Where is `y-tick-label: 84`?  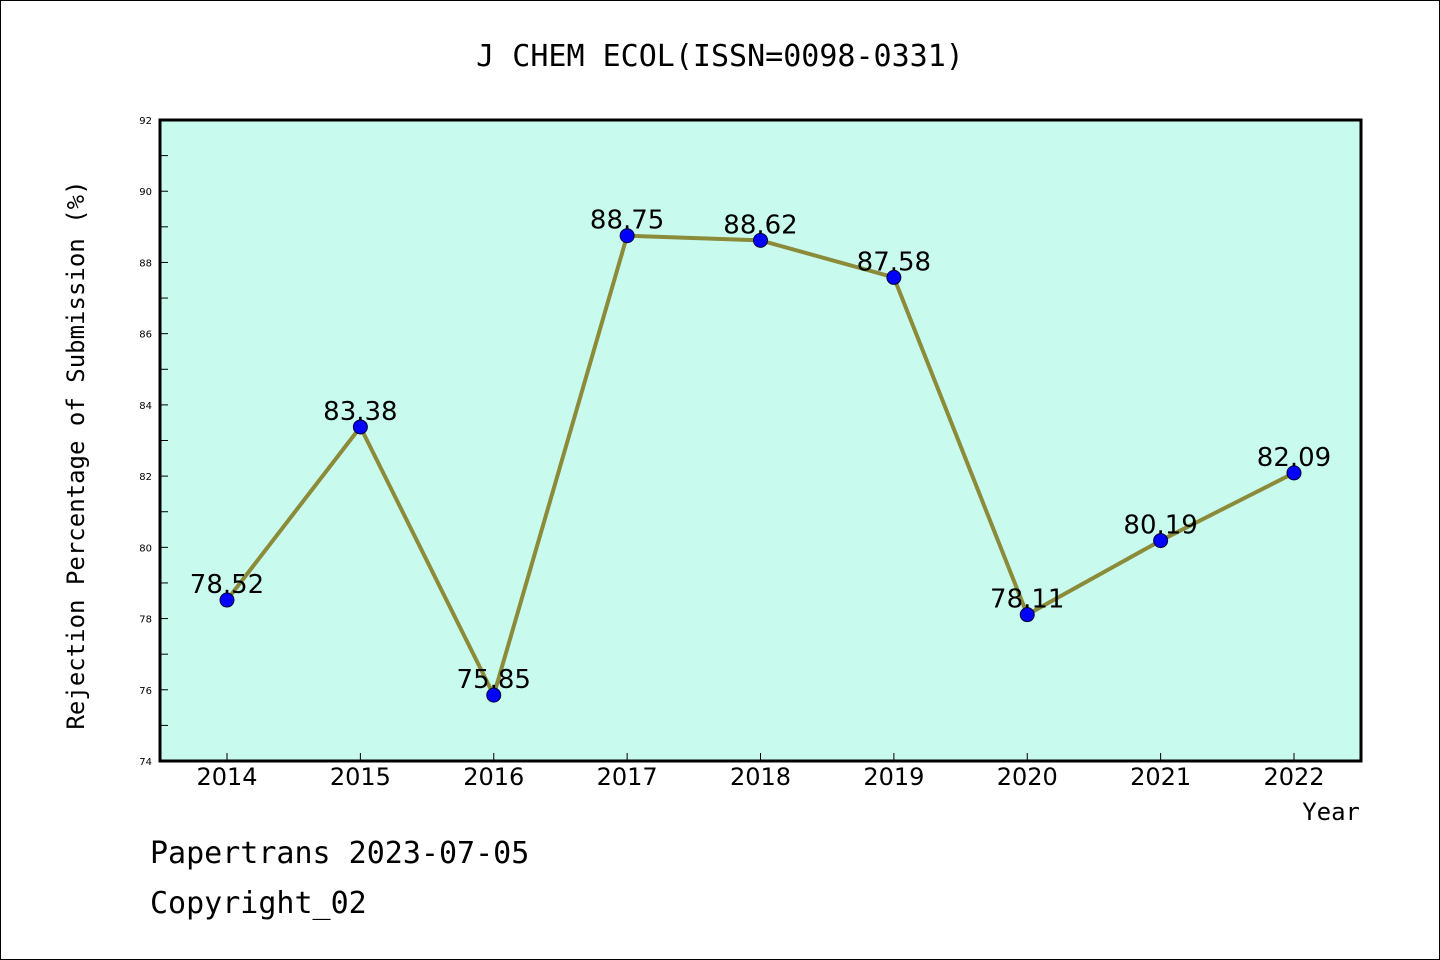 y-tick-label: 84 is located at coordinates (145, 406).